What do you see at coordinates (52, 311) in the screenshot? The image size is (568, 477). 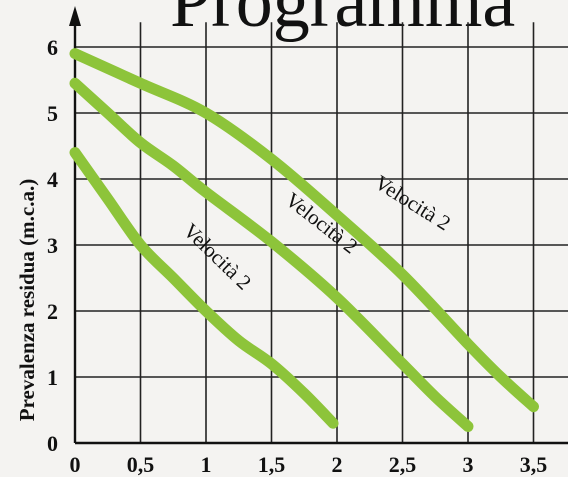 I see `y-tick-label: 2` at bounding box center [52, 311].